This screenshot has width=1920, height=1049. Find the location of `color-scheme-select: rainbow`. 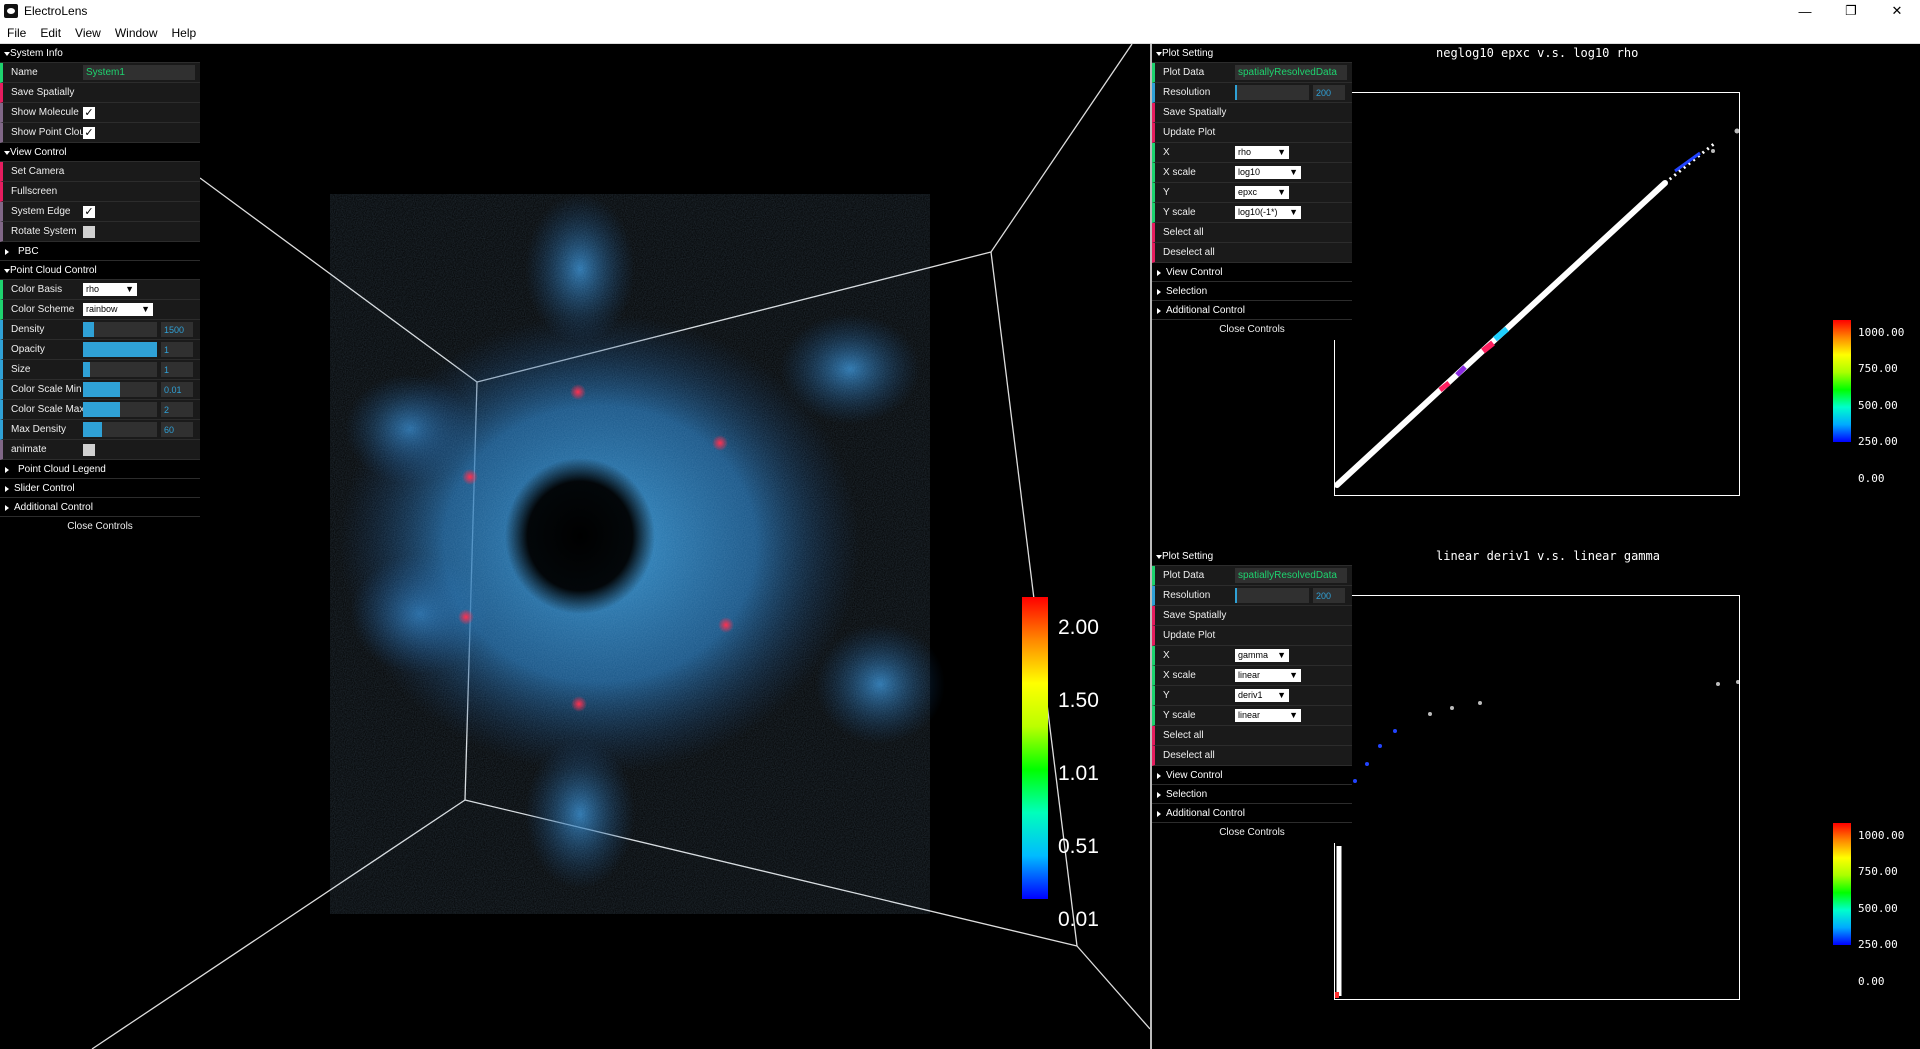

color-scheme-select: rainbow is located at coordinates (118, 309).